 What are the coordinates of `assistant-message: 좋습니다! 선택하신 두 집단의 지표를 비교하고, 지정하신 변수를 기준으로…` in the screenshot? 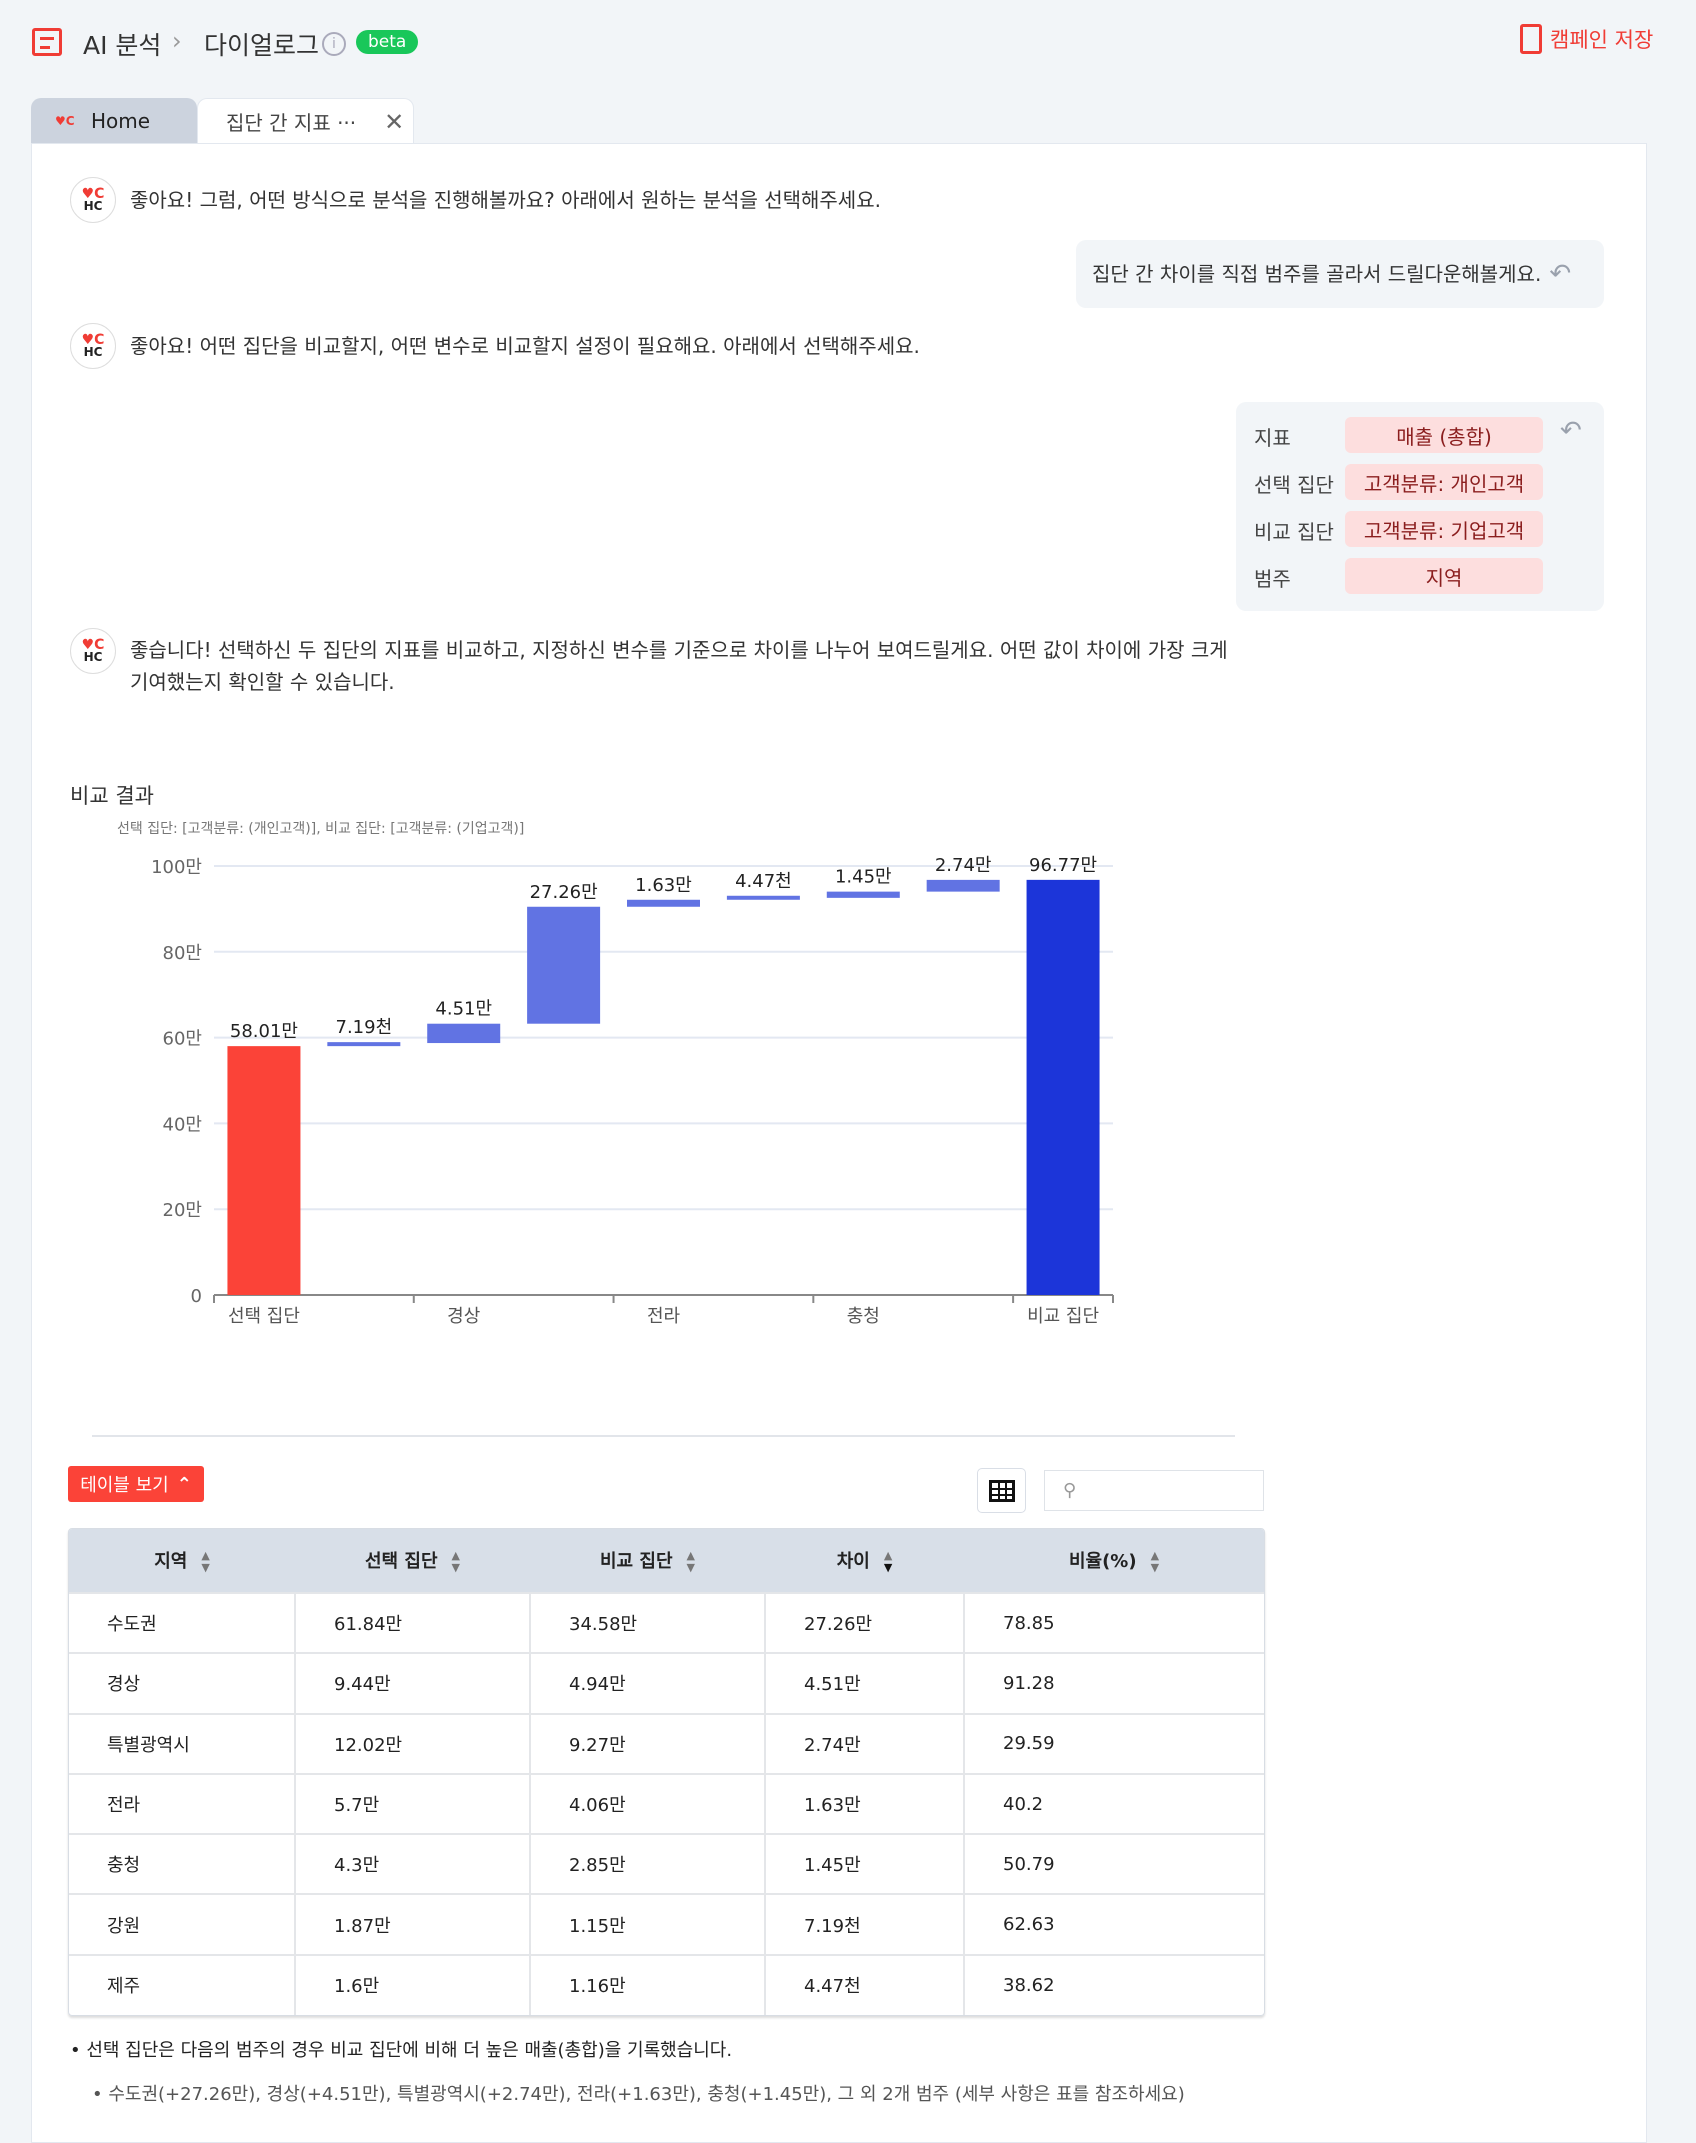 It's located at (679, 650).